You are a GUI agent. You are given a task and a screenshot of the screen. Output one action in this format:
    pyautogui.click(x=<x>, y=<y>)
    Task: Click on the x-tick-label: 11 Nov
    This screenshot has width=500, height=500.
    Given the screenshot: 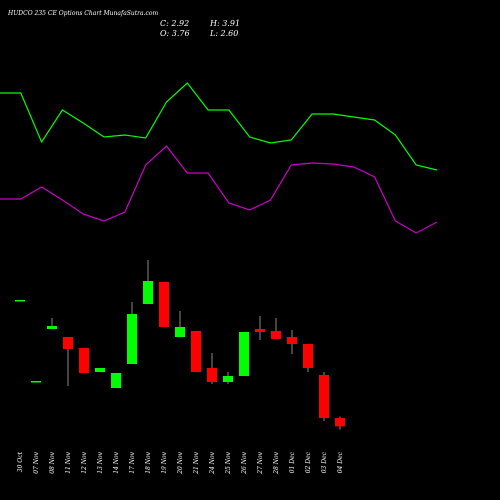 What is the action you would take?
    pyautogui.click(x=68, y=462)
    